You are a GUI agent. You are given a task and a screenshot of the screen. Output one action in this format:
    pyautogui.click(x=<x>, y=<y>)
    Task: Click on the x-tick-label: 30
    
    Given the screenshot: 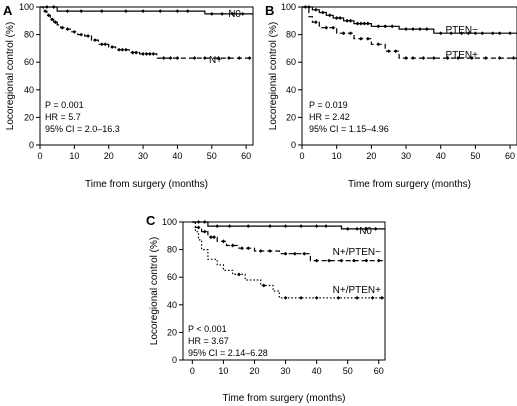 What is the action you would take?
    pyautogui.click(x=286, y=371)
    